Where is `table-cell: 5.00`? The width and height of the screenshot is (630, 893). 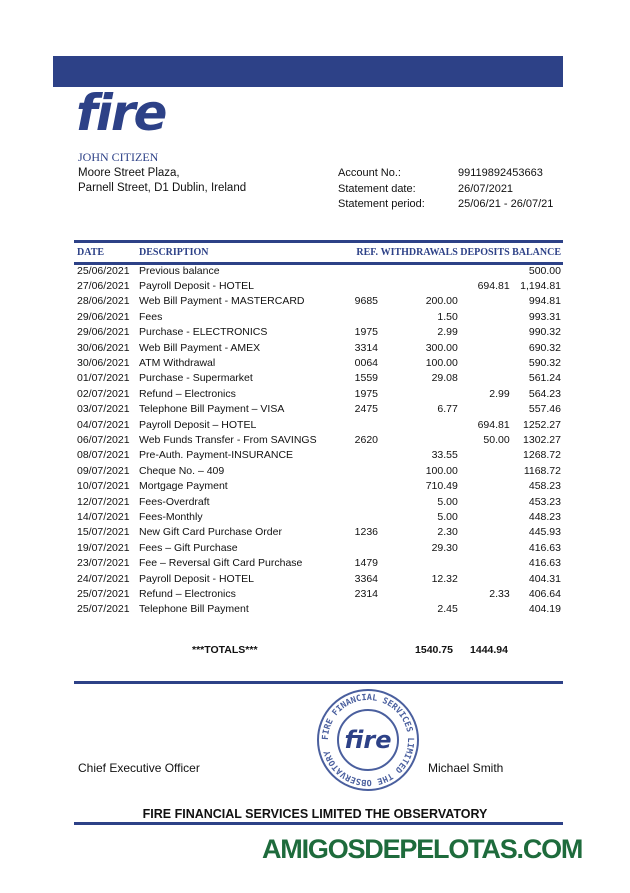 table-cell: 5.00 is located at coordinates (447, 501).